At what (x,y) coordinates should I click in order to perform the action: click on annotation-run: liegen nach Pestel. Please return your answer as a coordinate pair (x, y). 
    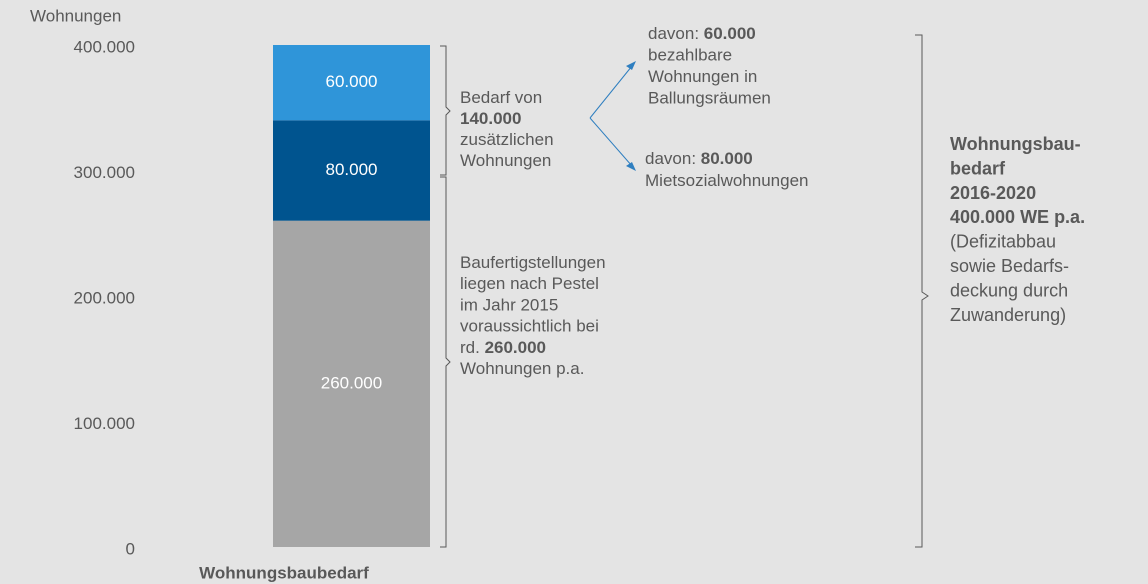
    Looking at the image, I should click on (529, 284).